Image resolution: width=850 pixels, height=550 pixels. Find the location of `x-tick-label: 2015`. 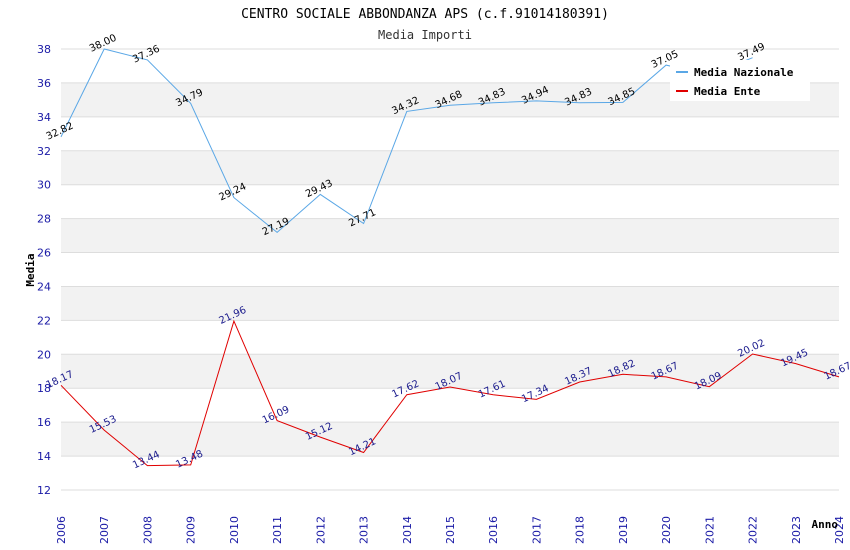

x-tick-label: 2015 is located at coordinates (450, 530).